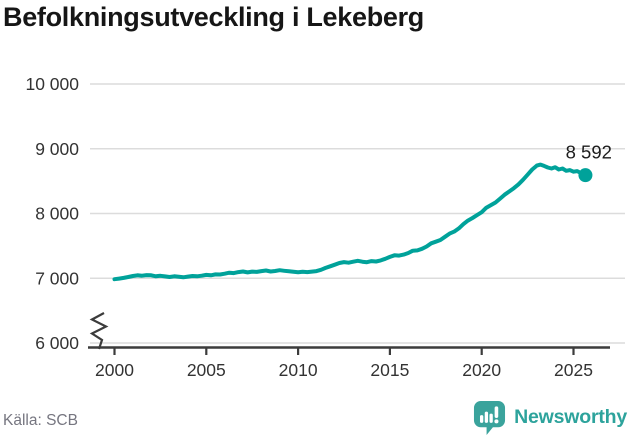 Image resolution: width=631 pixels, height=439 pixels. I want to click on x-tick-label: 2020, so click(481, 370).